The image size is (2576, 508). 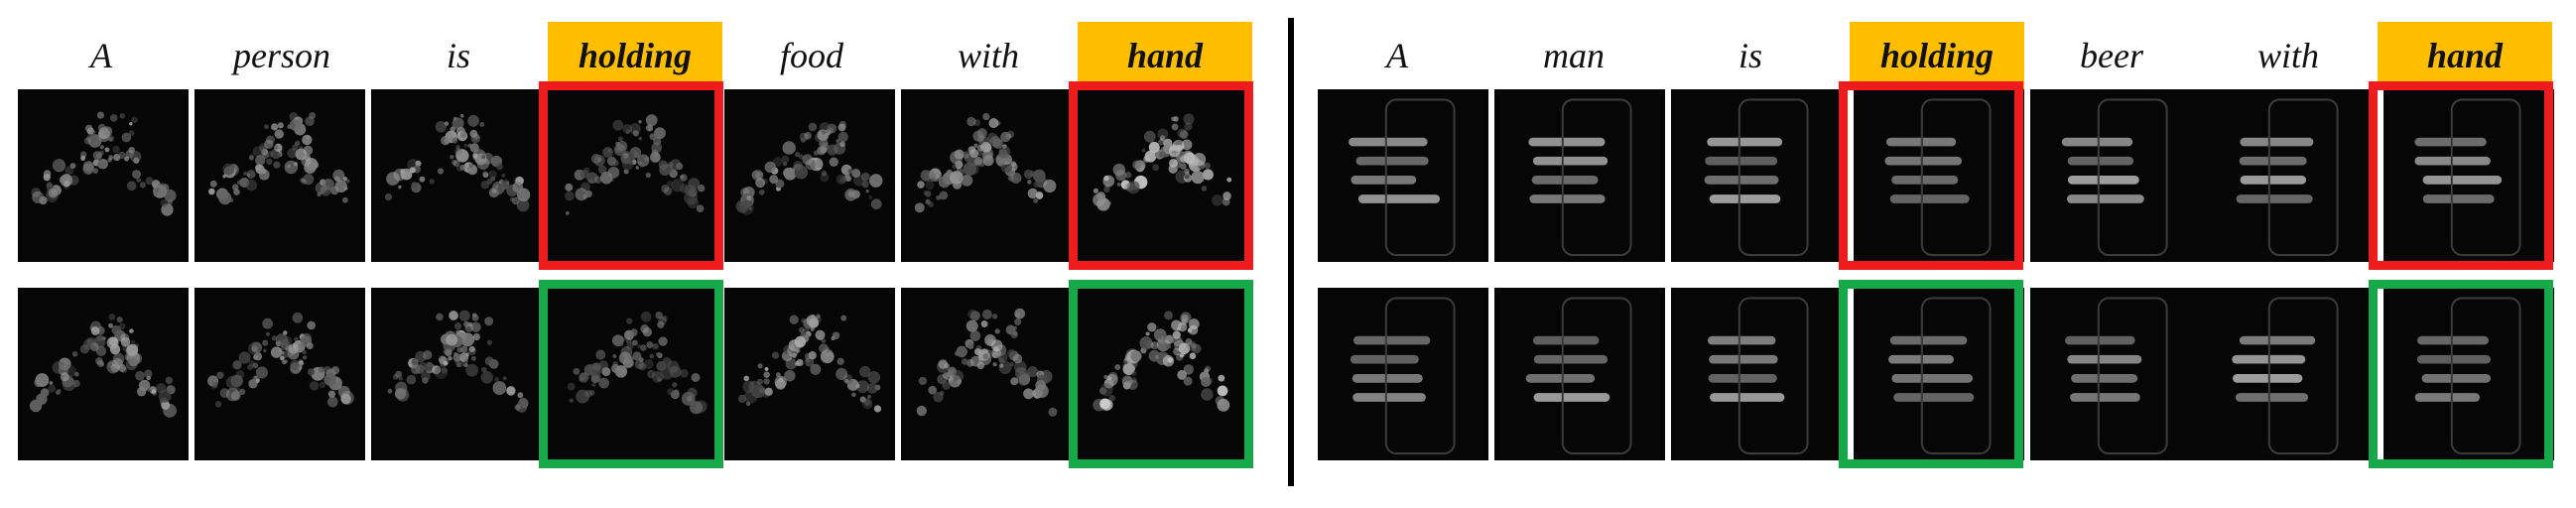 What do you see at coordinates (1397, 55) in the screenshot?
I see `right-word-0: A` at bounding box center [1397, 55].